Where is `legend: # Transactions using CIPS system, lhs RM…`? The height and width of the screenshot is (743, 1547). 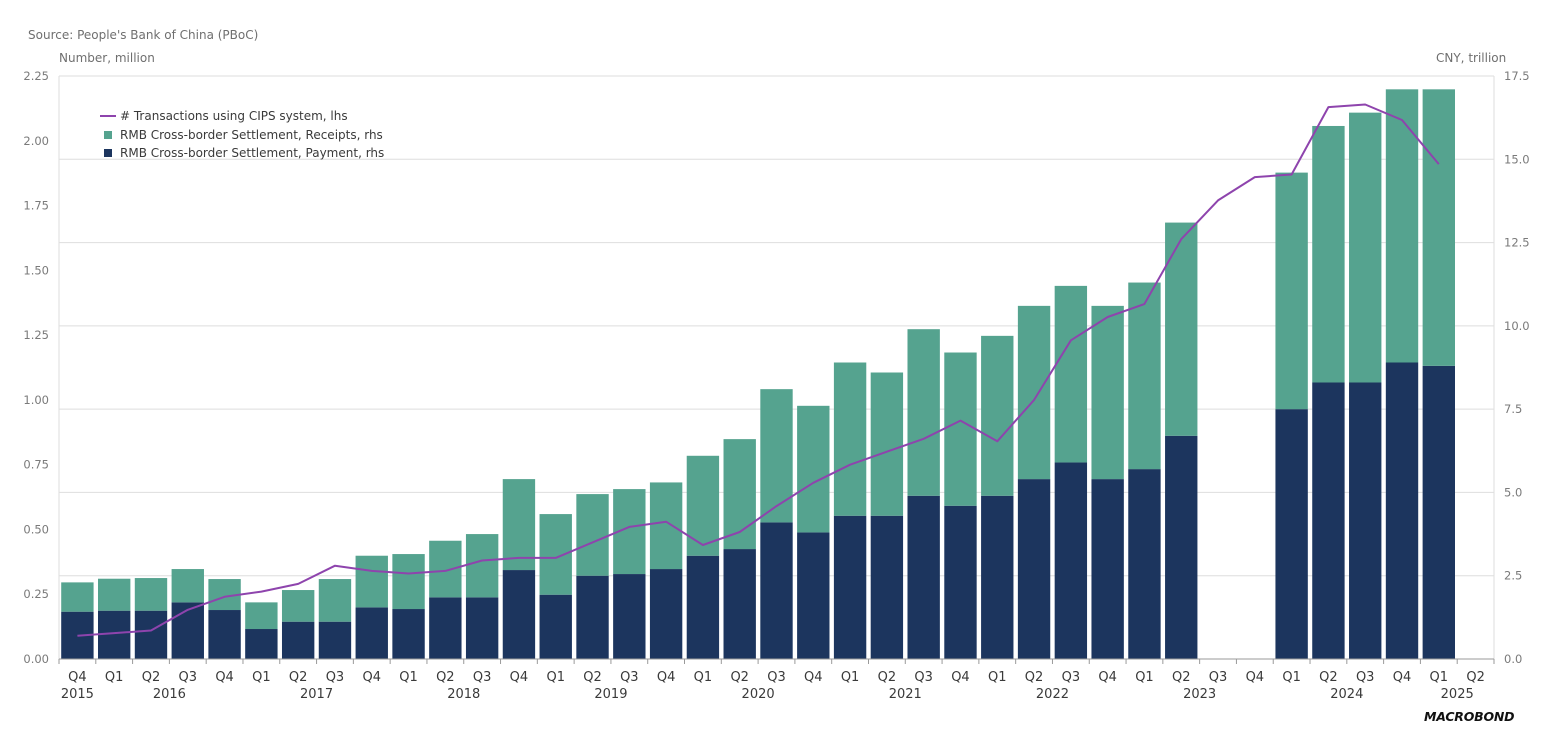 legend: # Transactions using CIPS system, lhs RM… is located at coordinates (242, 135).